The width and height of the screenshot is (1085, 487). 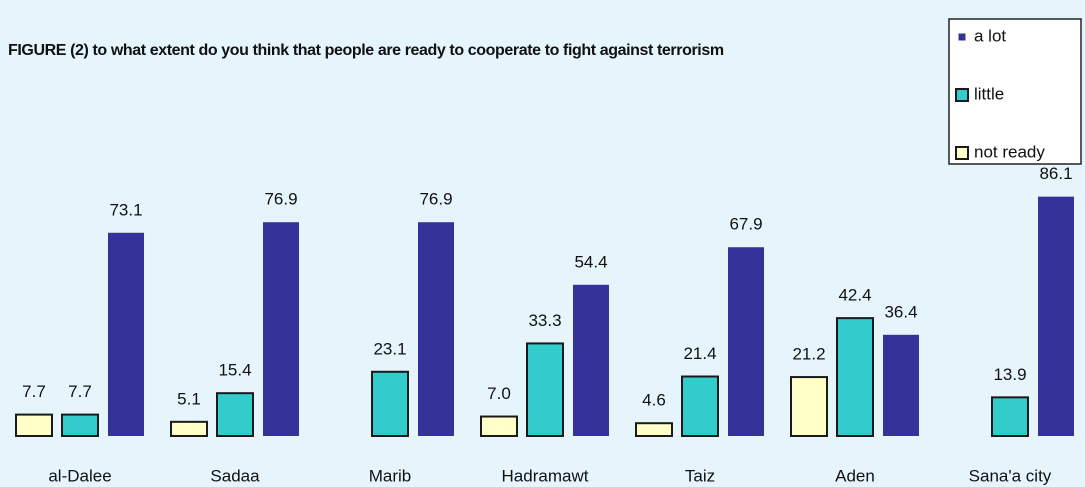 I want to click on data-label: 21.2, so click(x=808, y=354).